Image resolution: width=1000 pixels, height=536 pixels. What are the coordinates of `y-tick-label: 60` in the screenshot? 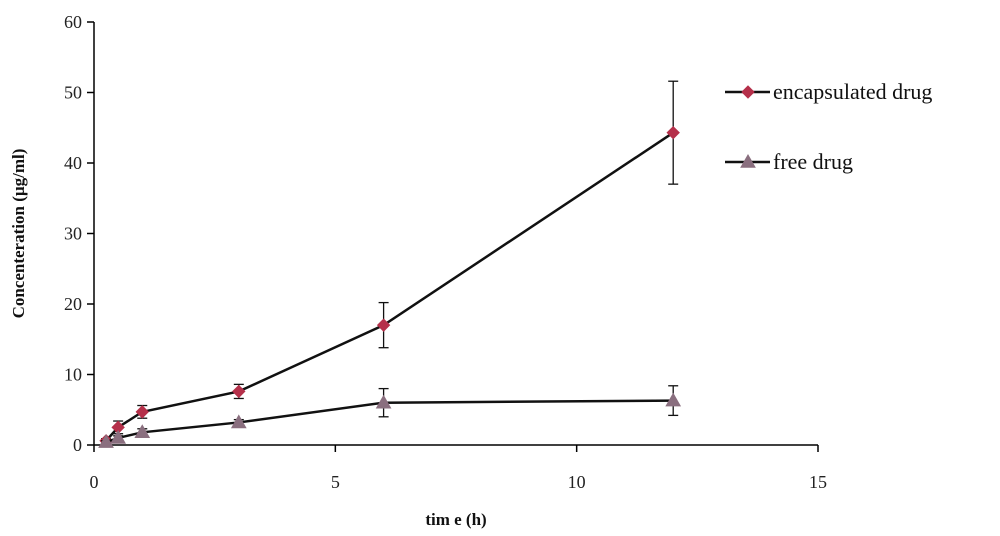 It's located at (73, 22).